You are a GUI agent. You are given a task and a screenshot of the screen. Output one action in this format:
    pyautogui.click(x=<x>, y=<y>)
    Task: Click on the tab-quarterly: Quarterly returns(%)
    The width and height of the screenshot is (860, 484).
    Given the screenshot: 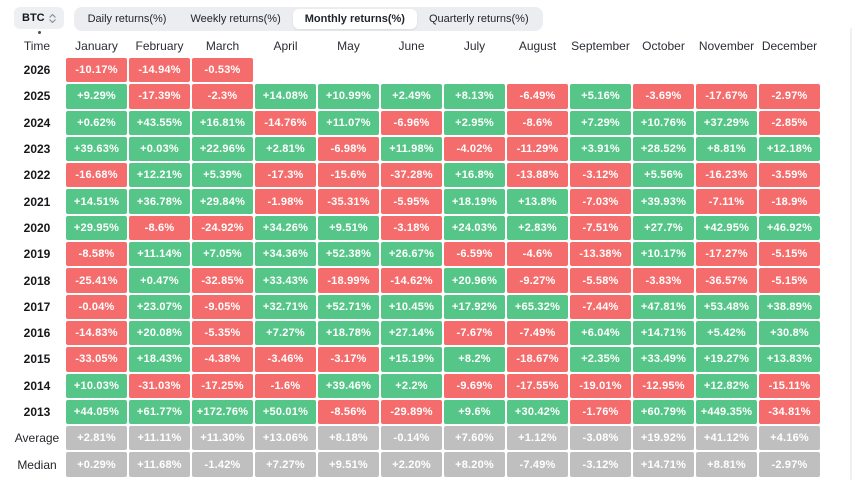 What is the action you would take?
    pyautogui.click(x=479, y=19)
    